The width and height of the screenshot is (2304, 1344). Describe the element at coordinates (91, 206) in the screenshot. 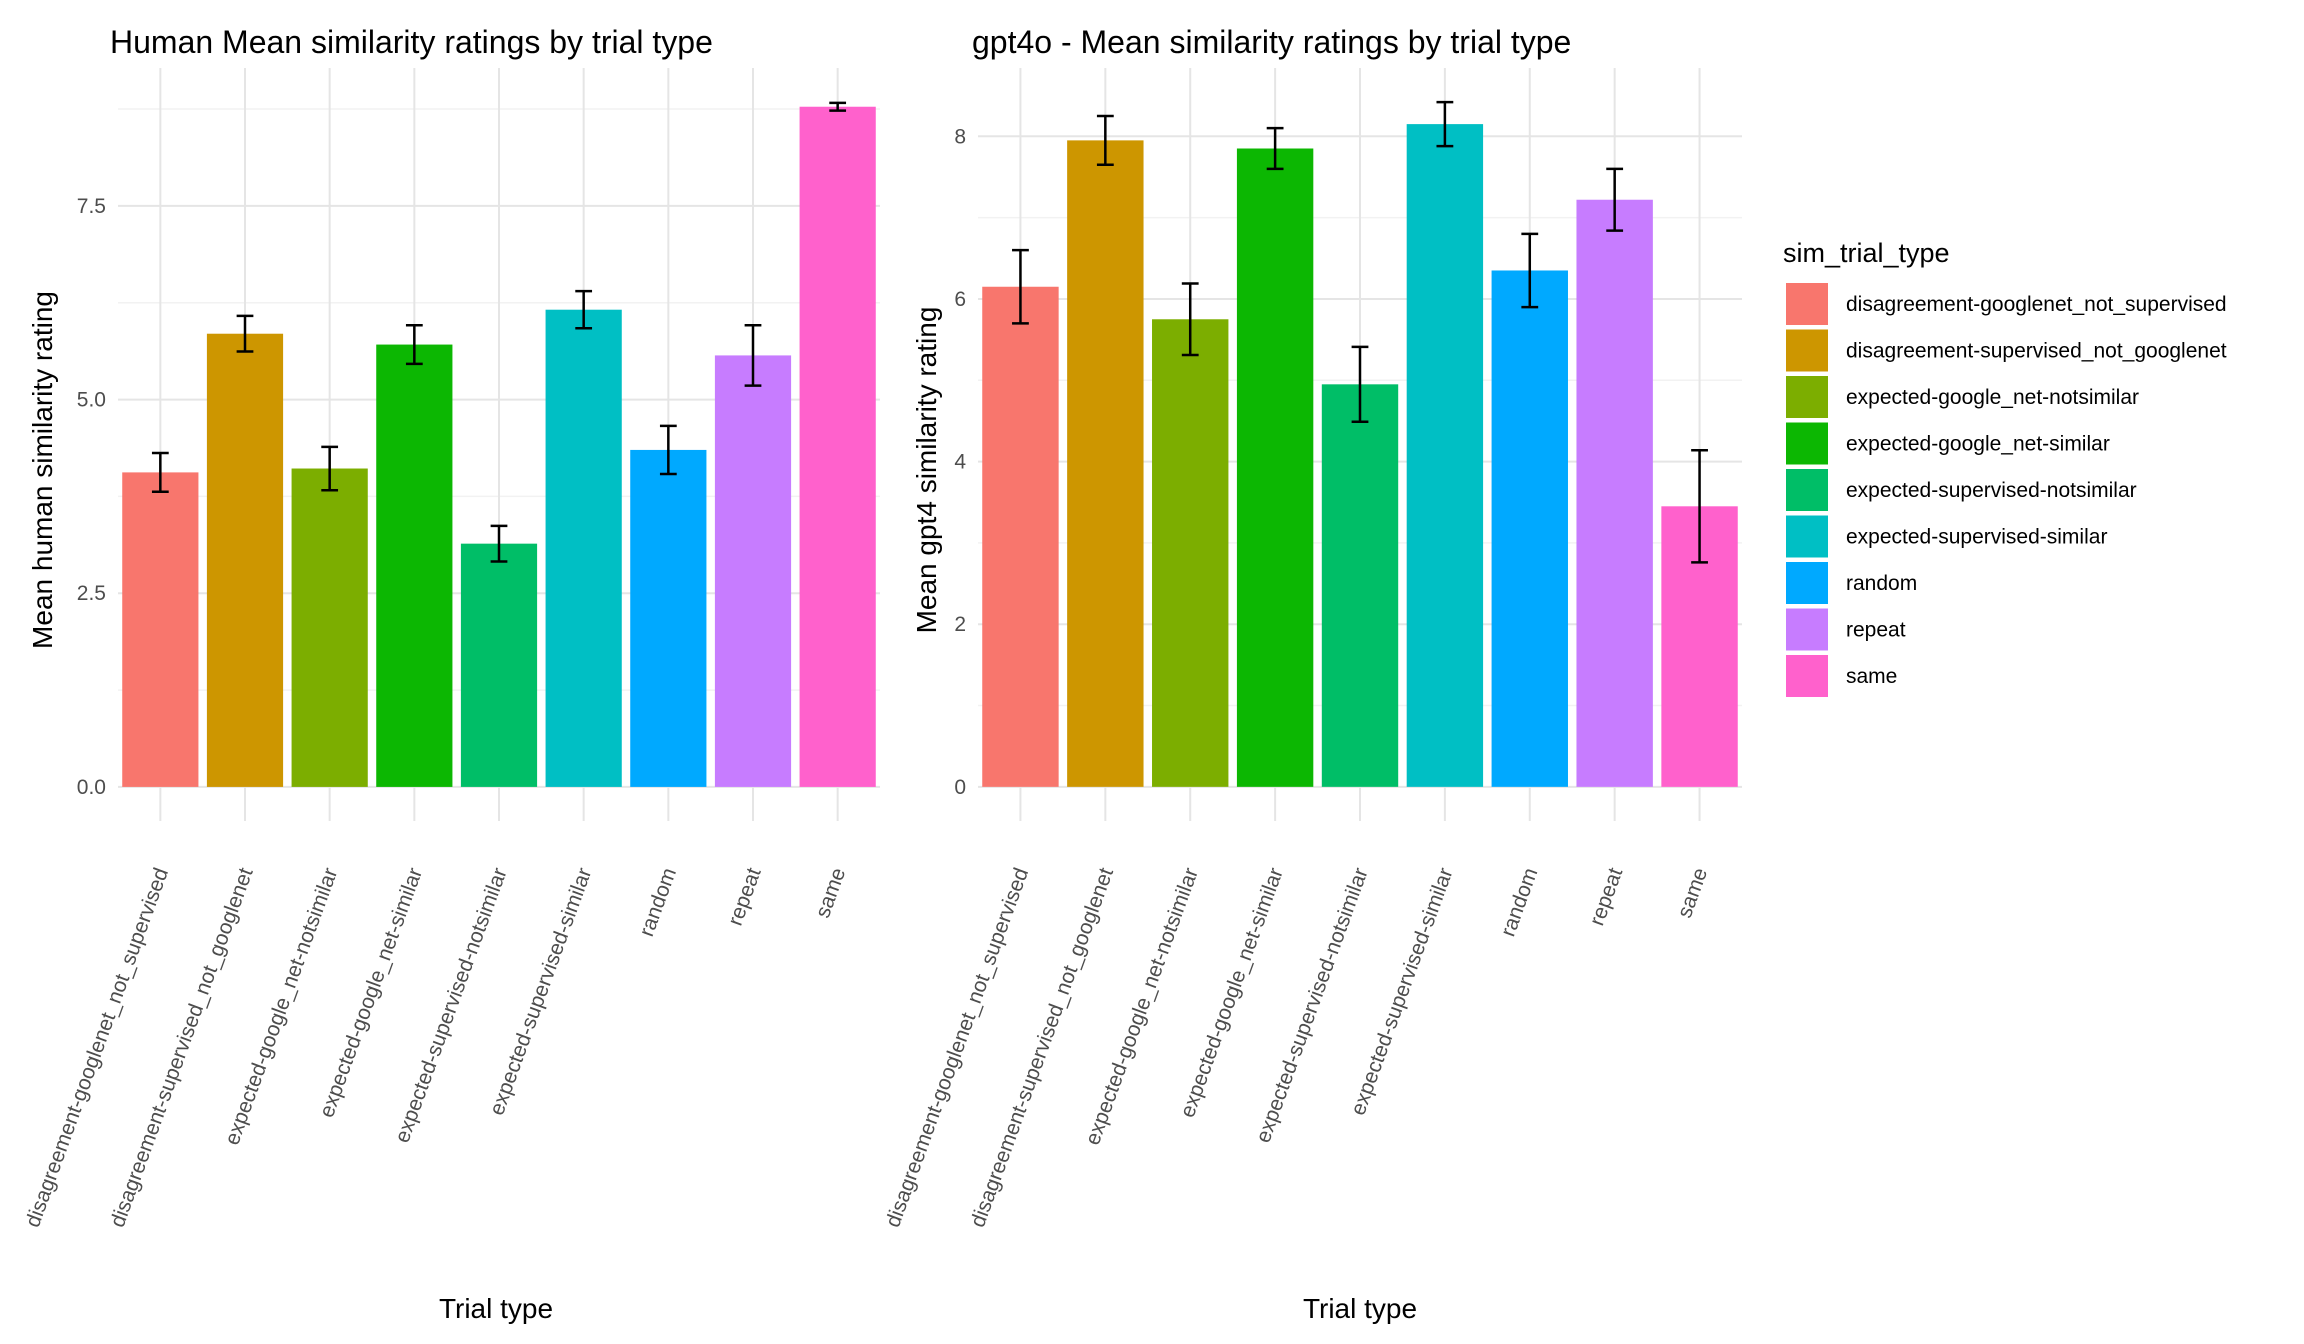

I see `y-tick-label: 7.5` at that location.